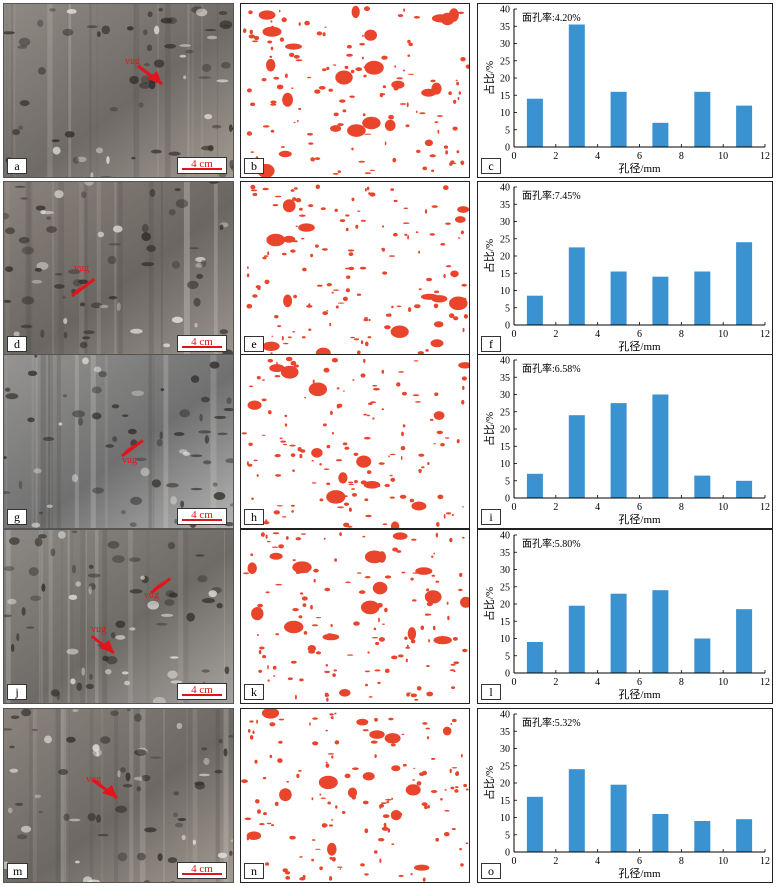  Describe the element at coordinates (723, 334) in the screenshot. I see `x-tick-label: 10` at that location.